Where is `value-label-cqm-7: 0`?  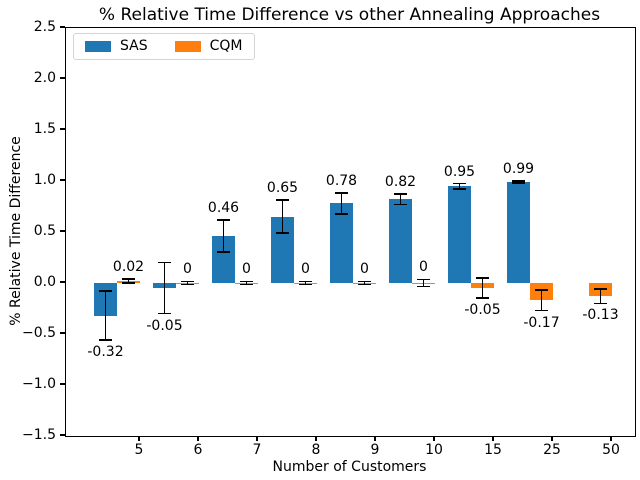 value-label-cqm-7: 0 is located at coordinates (246, 269).